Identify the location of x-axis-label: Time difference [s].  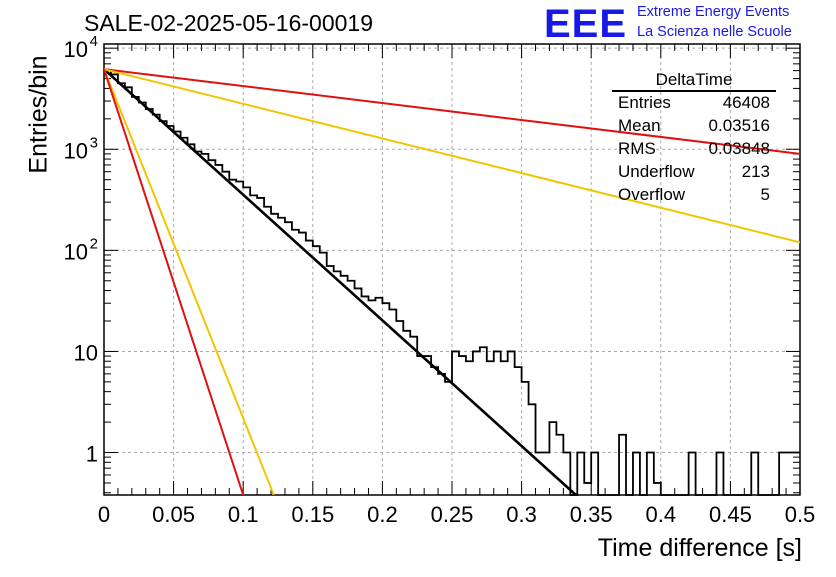
(699, 548).